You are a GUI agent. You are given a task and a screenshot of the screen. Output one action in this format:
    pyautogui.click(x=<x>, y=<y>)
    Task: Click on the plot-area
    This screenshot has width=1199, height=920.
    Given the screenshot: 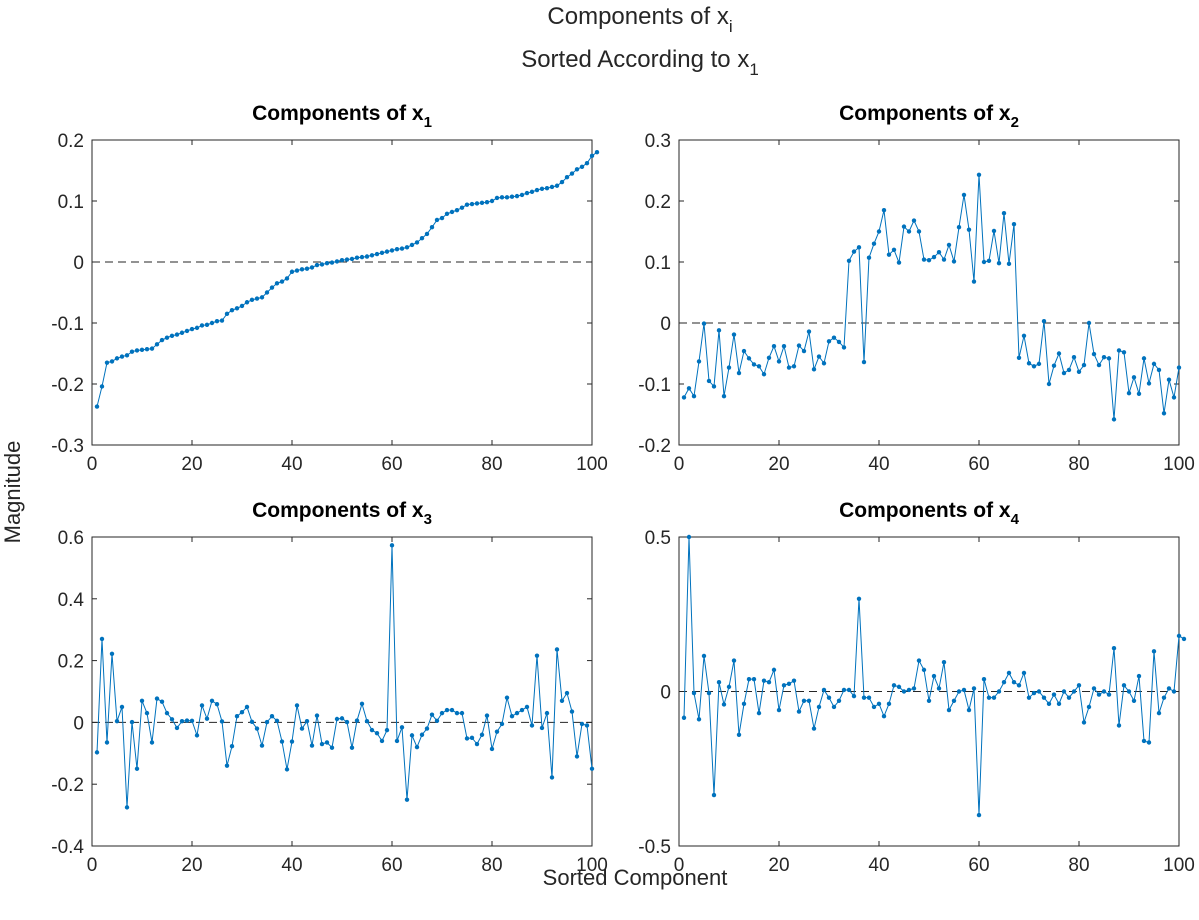 What is the action you would take?
    pyautogui.click(x=342, y=691)
    